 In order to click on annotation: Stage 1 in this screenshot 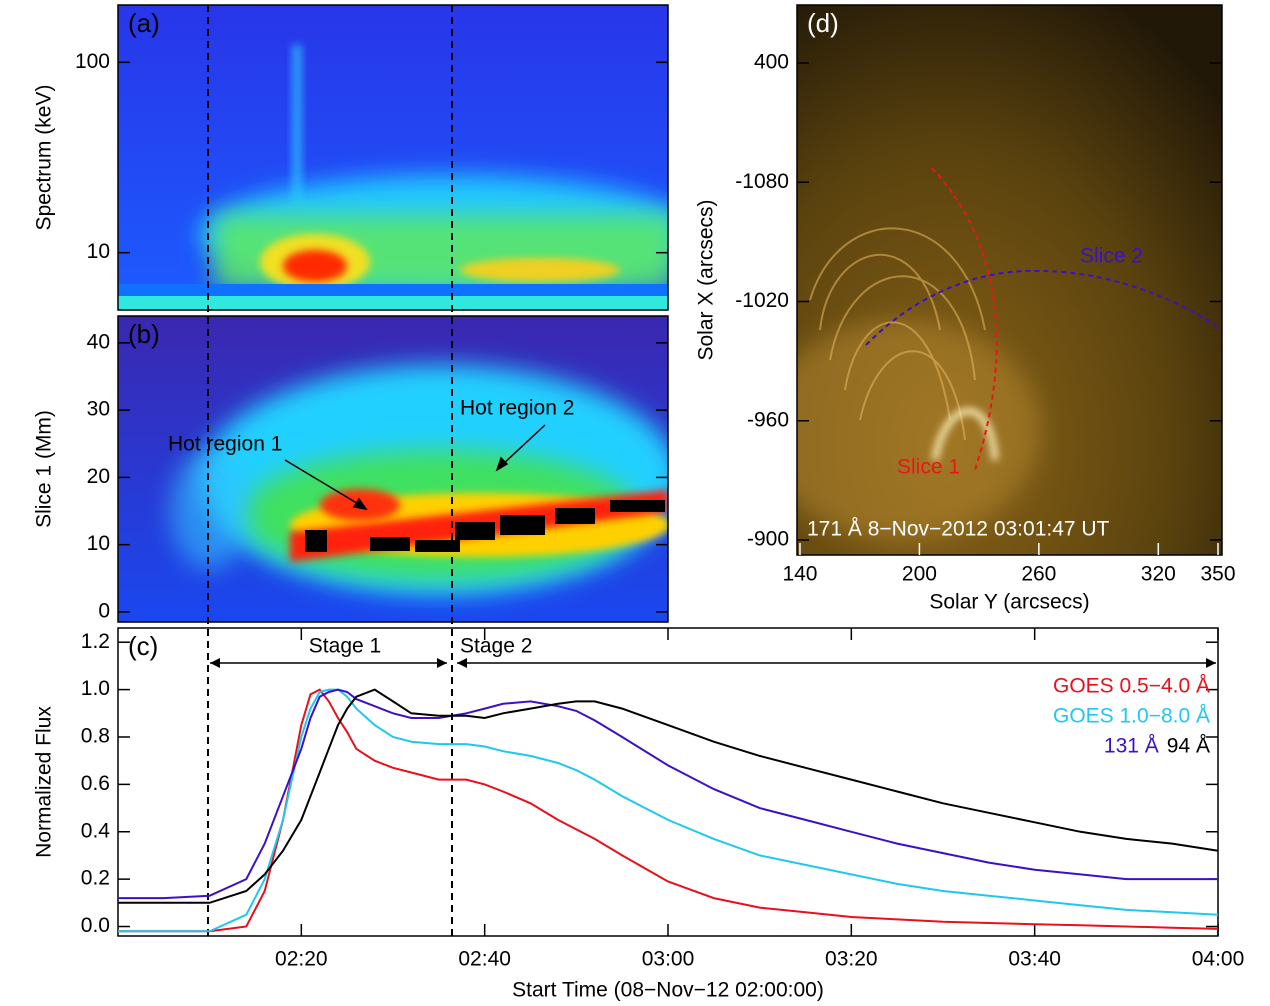, I will do `click(345, 646)`.